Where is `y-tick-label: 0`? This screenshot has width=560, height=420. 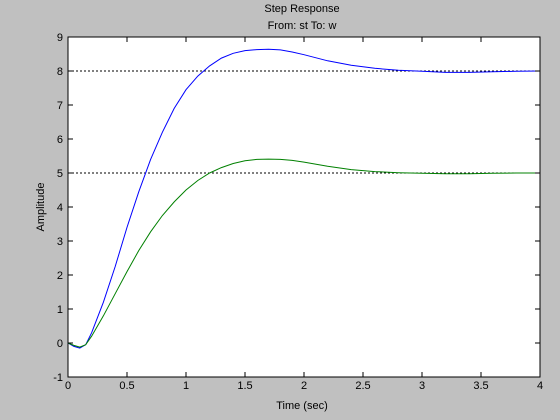
y-tick-label: 0 is located at coordinates (60, 344).